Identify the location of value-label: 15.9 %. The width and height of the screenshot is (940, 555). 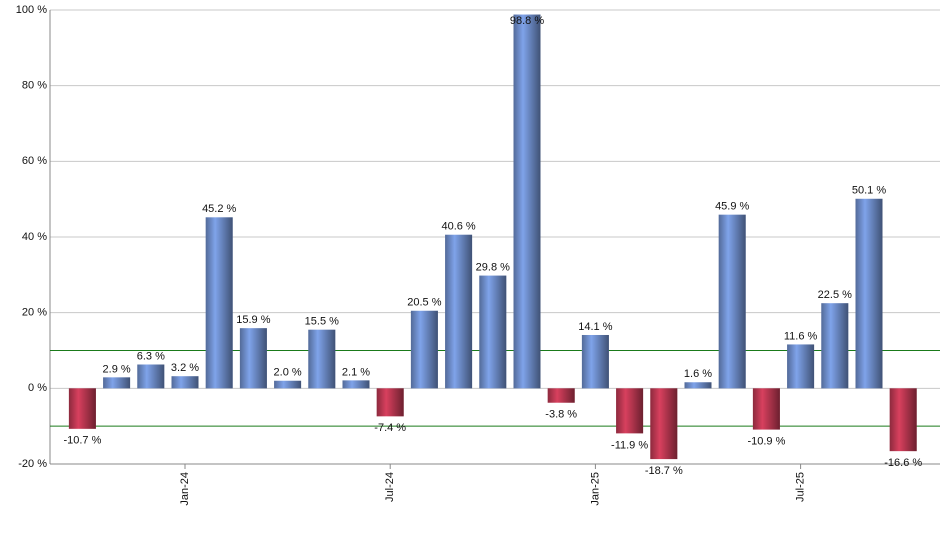
(253, 320).